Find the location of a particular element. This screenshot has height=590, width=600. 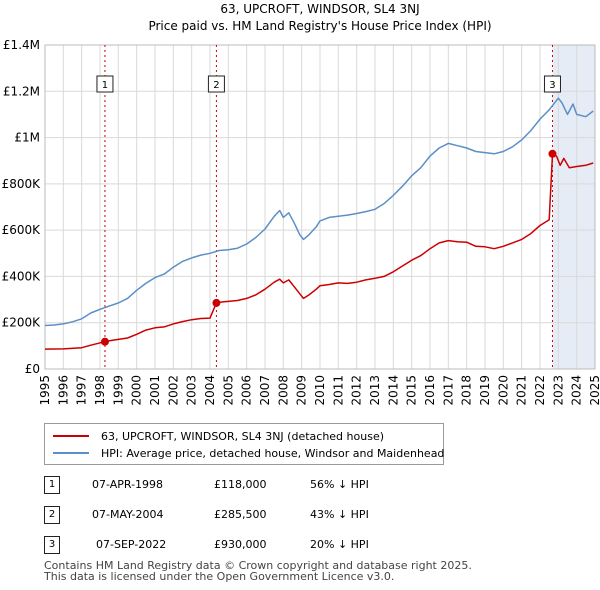

x-tick-label: 2008 is located at coordinates (283, 390).